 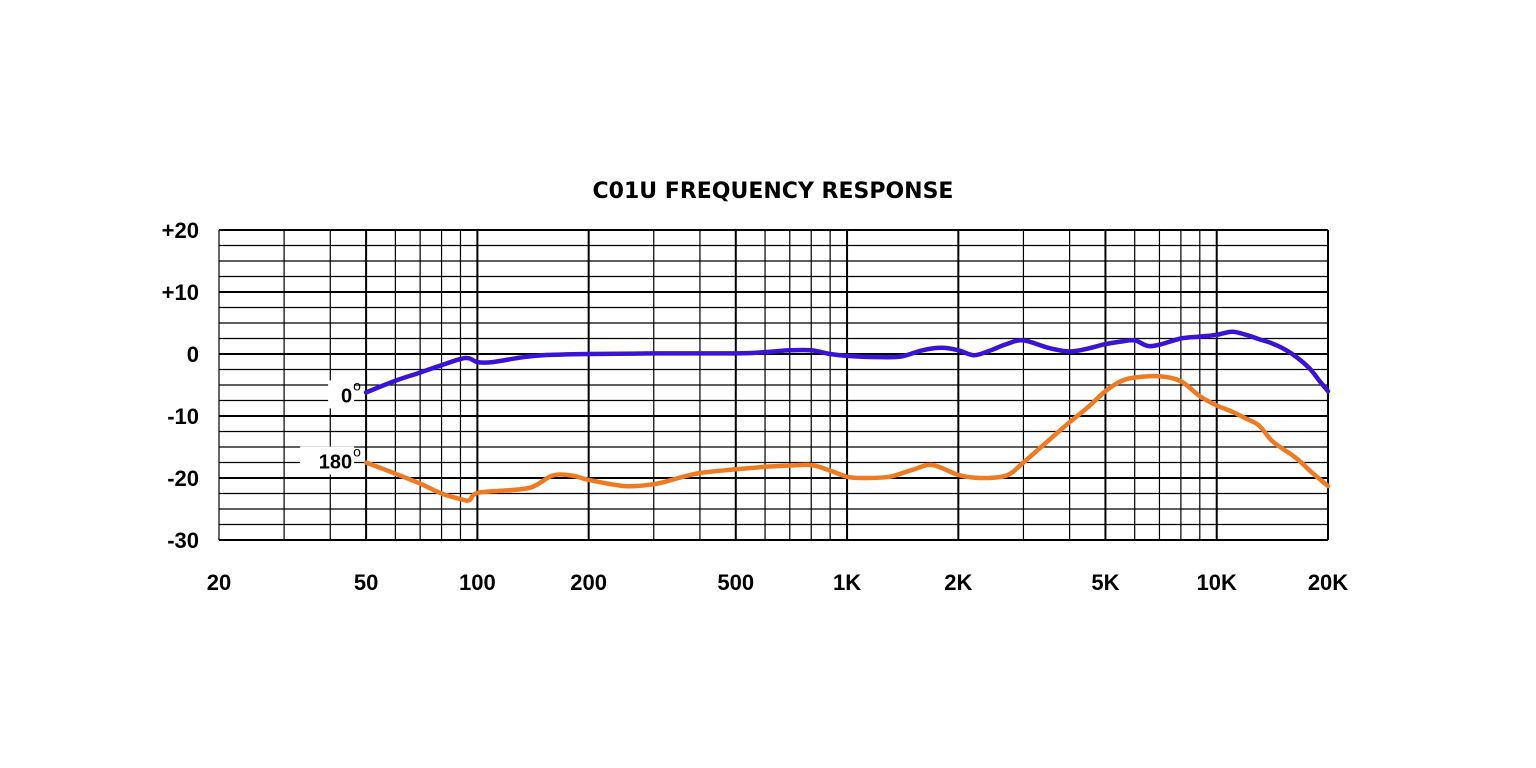 What do you see at coordinates (1328, 582) in the screenshot?
I see `x-tick-label: 20K` at bounding box center [1328, 582].